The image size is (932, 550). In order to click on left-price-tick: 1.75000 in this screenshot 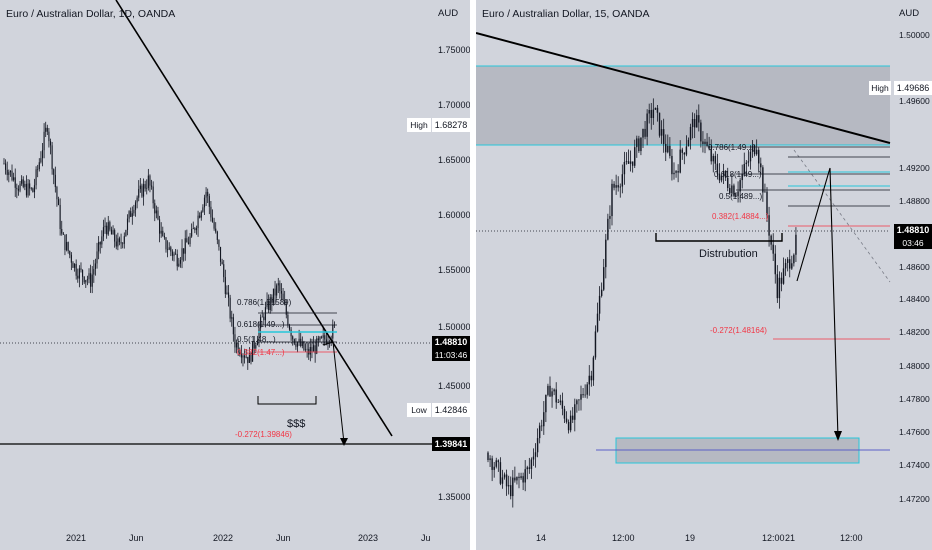, I will do `click(454, 50)`.